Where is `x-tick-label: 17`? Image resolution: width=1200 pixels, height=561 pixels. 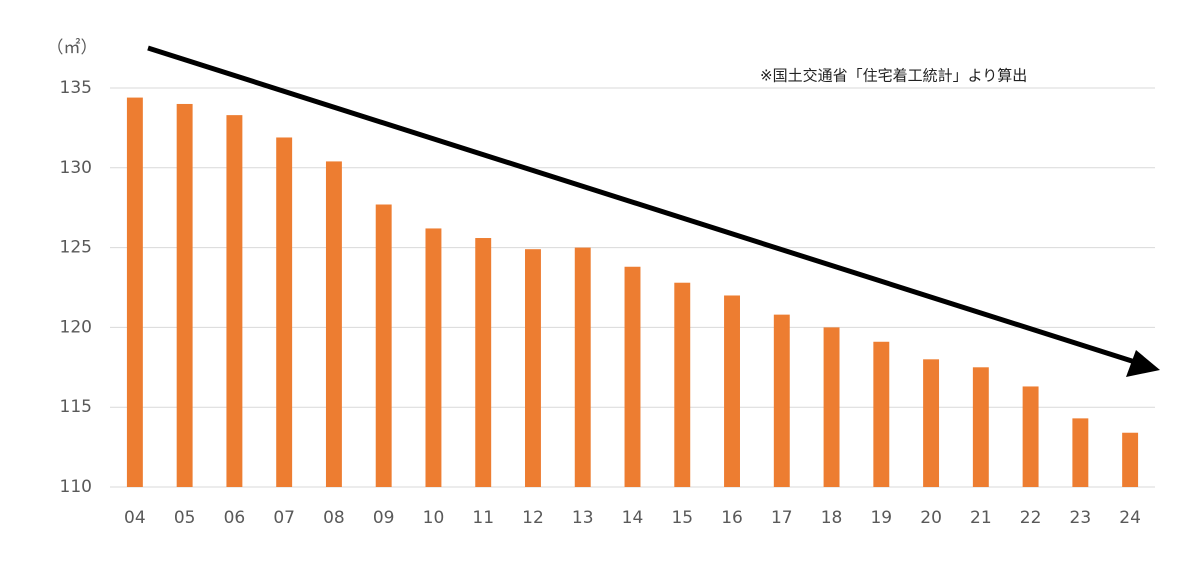 x-tick-label: 17 is located at coordinates (782, 518).